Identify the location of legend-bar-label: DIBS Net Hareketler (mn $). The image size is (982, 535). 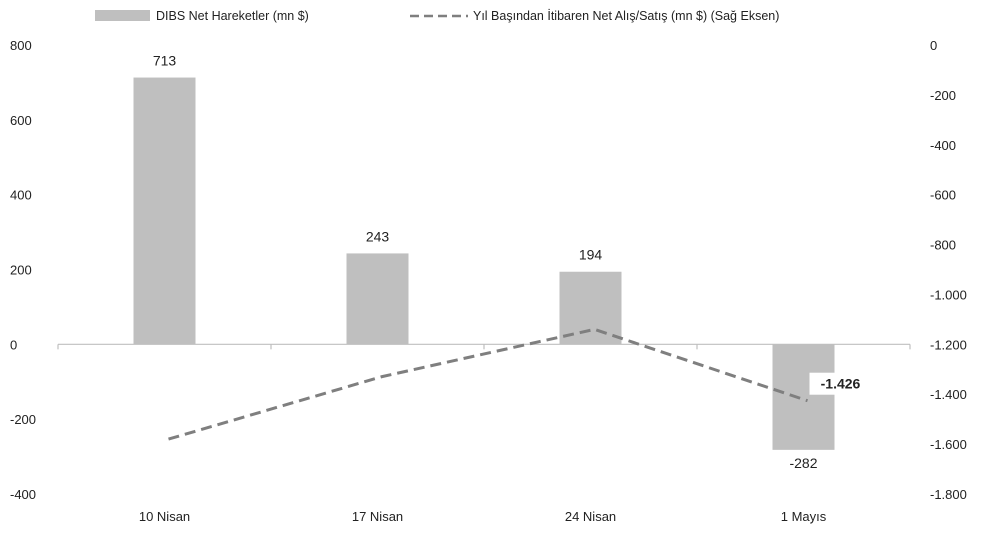
(232, 16).